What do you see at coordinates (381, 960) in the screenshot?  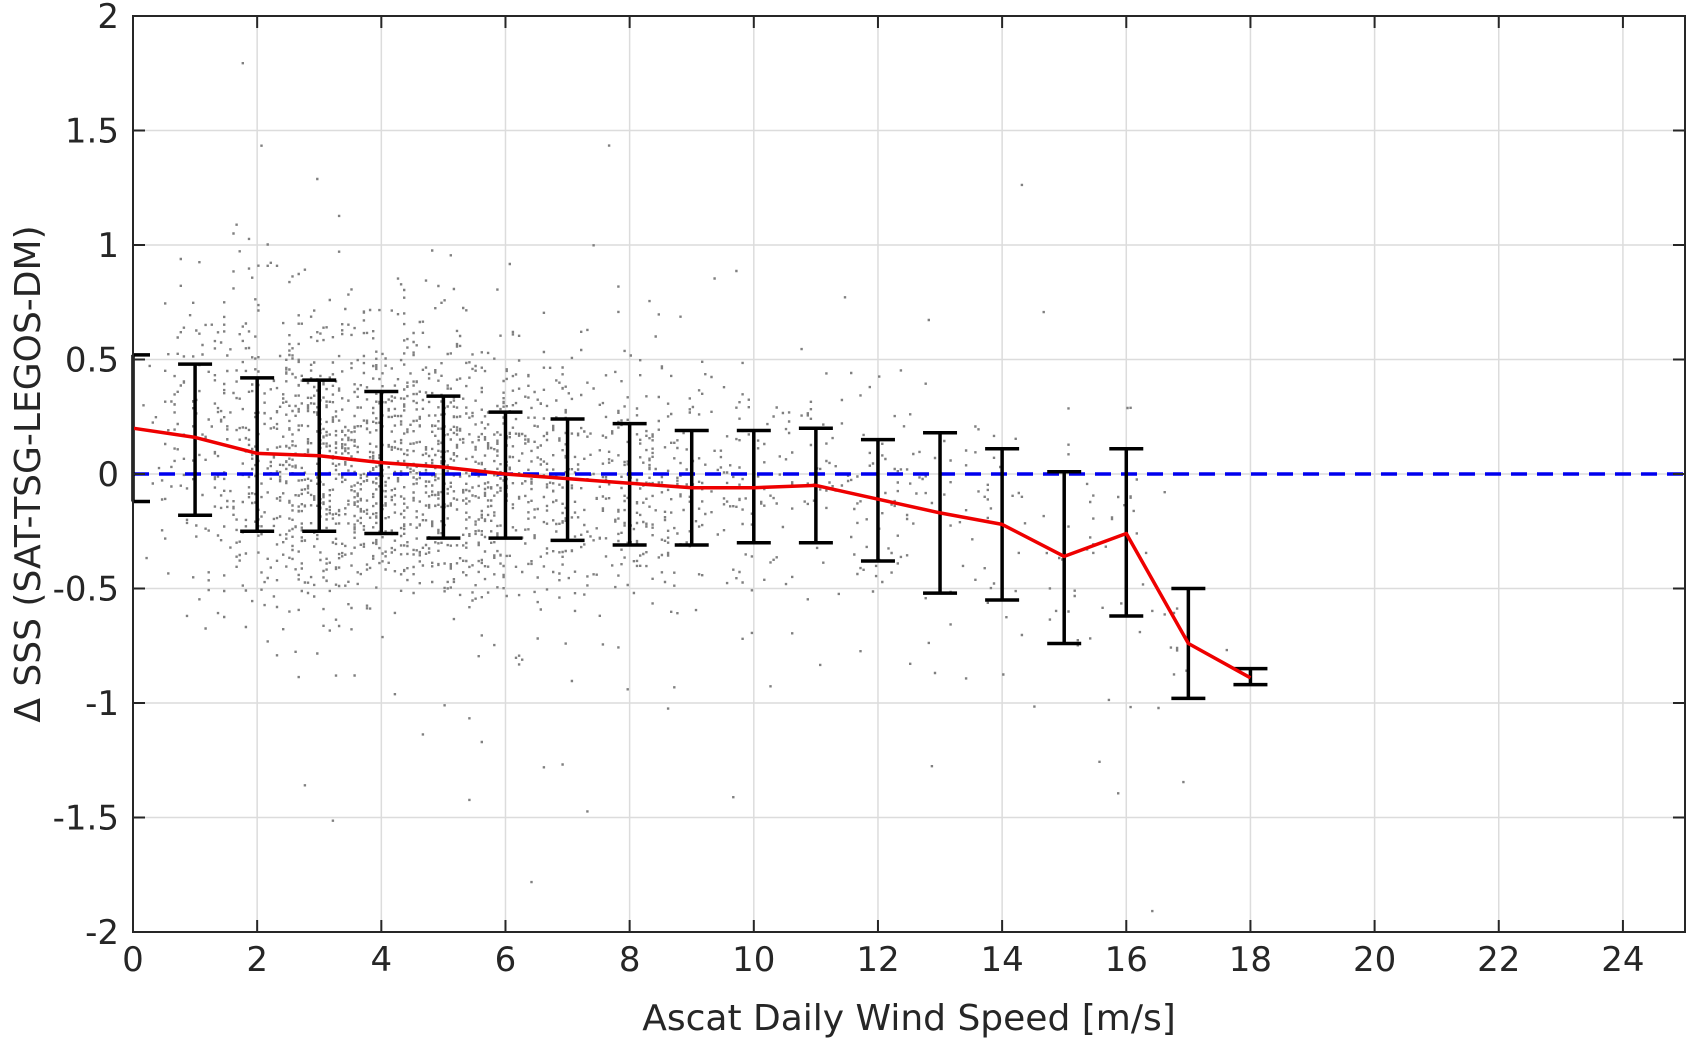 I see `x-tick-label: 4` at bounding box center [381, 960].